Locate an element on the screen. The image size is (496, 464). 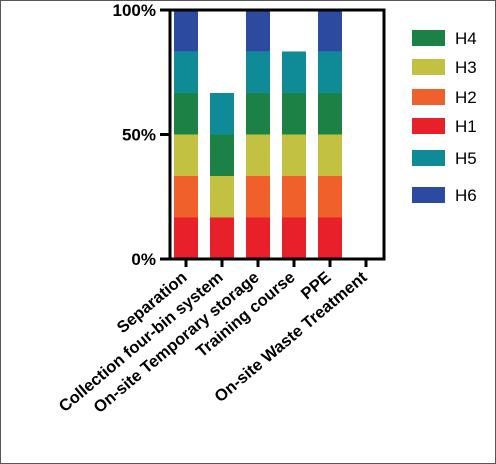
legend-label-h3: H3 is located at coordinates (466, 67).